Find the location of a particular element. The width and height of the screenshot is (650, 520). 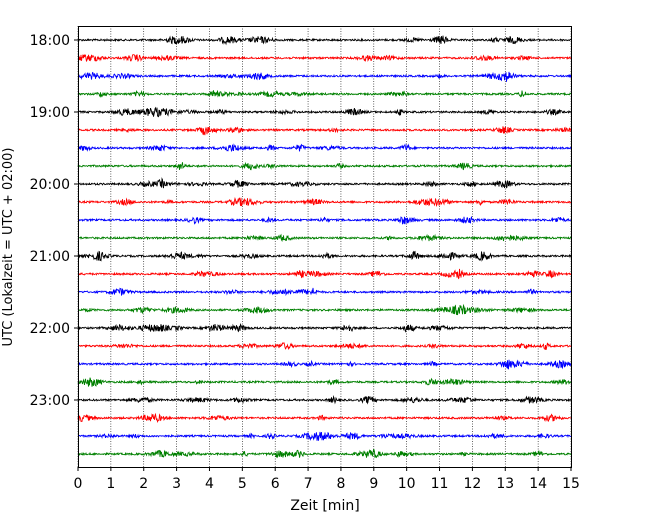

x-tick-label-1: 1 is located at coordinates (110, 484).